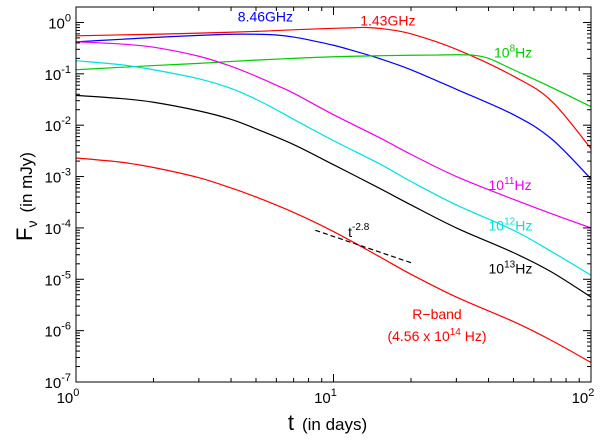  Describe the element at coordinates (387, 20) in the screenshot. I see `series-label-1: 1.43GHz` at that location.